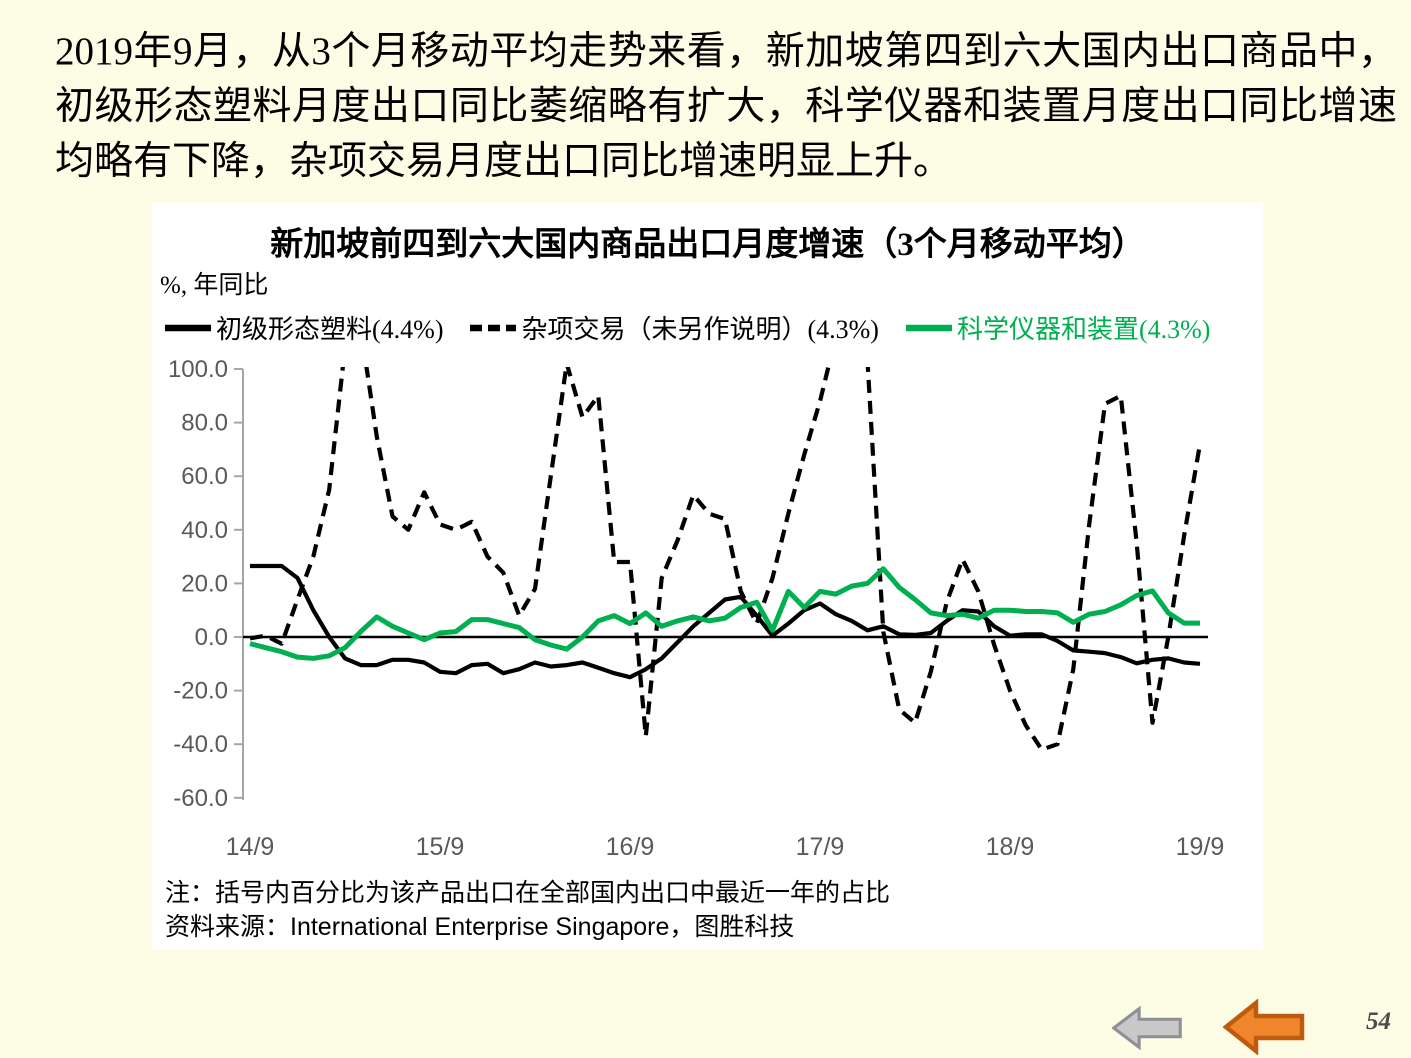  I want to click on y-tick-label: -40.0, so click(200, 744).